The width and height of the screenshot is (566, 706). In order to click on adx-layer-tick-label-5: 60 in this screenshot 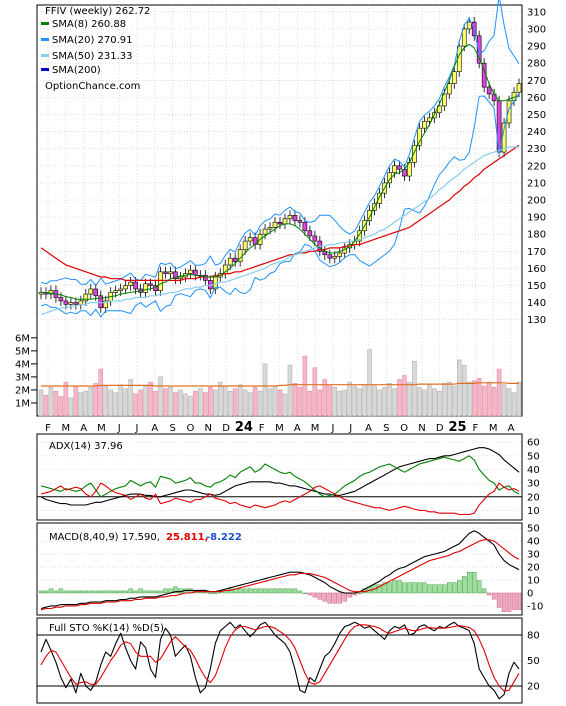, I will do `click(533, 443)`.